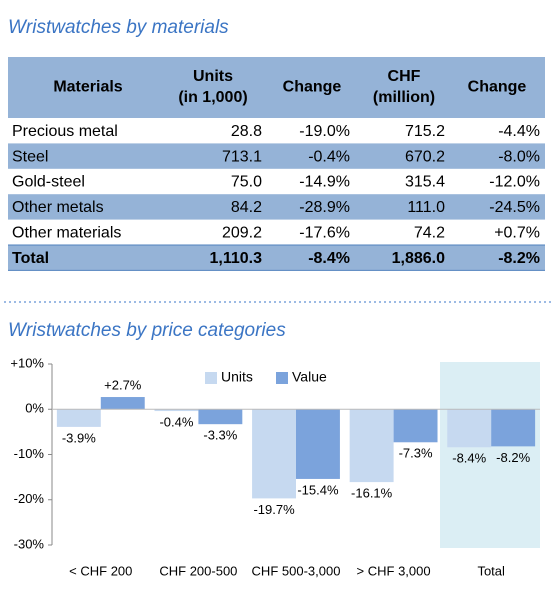 The image size is (557, 607). I want to click on cell: -17.6%, so click(324, 233).